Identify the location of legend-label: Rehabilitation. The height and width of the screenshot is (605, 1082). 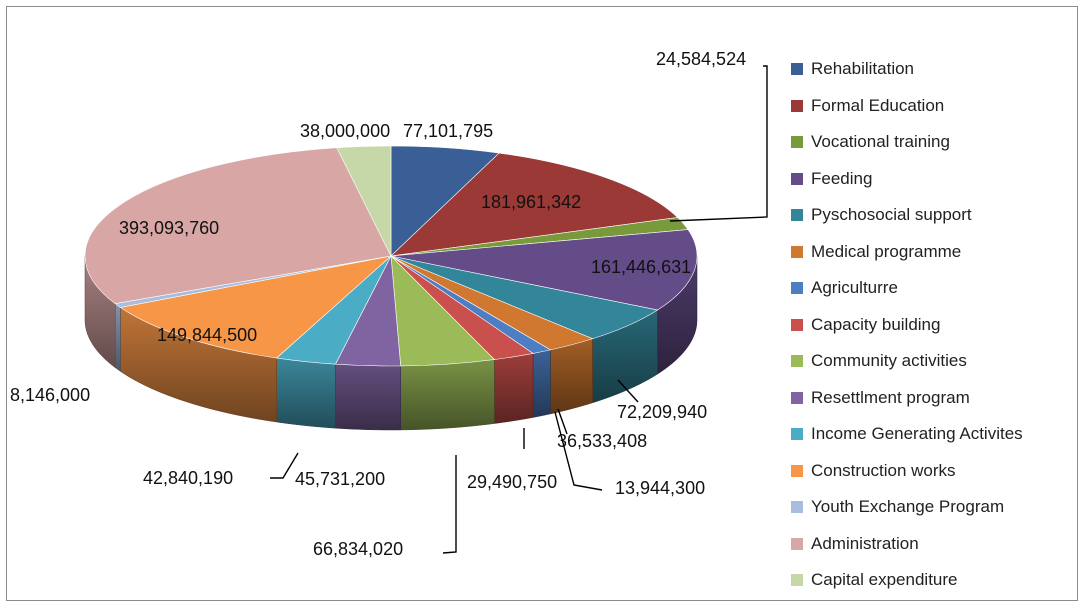
(863, 69).